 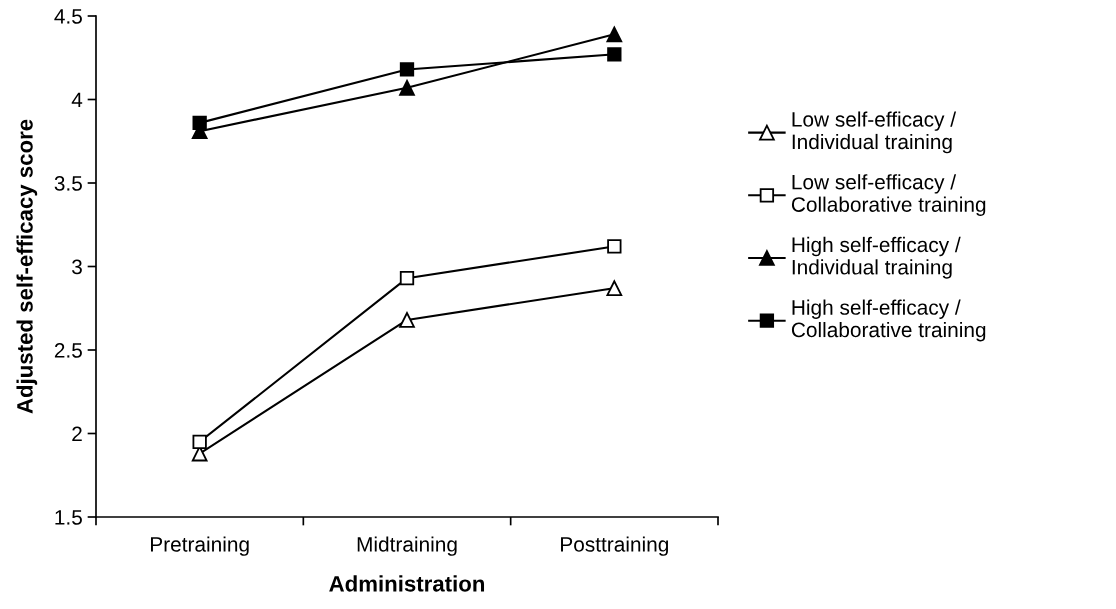 I want to click on x-axis-title: Administration, so click(x=407, y=583).